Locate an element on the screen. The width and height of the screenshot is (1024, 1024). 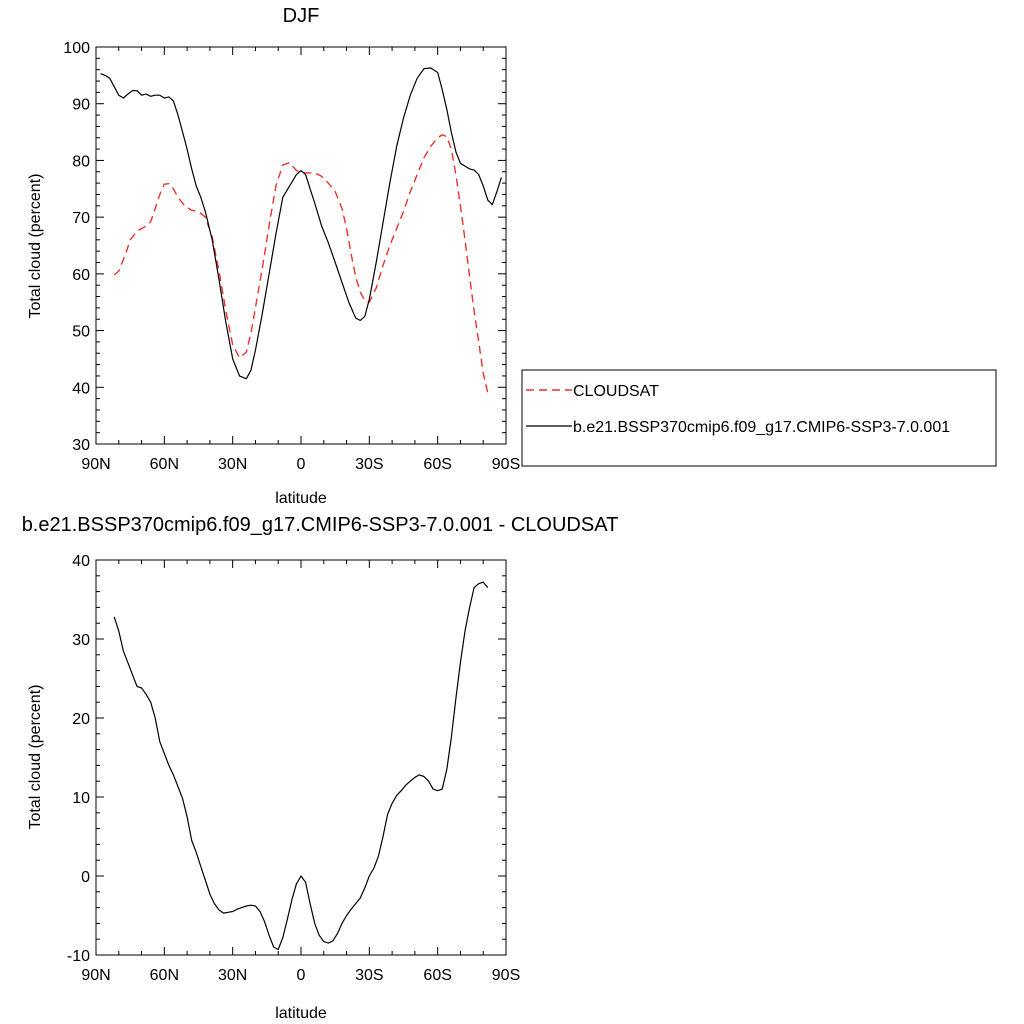
legend-box is located at coordinates (759, 418).